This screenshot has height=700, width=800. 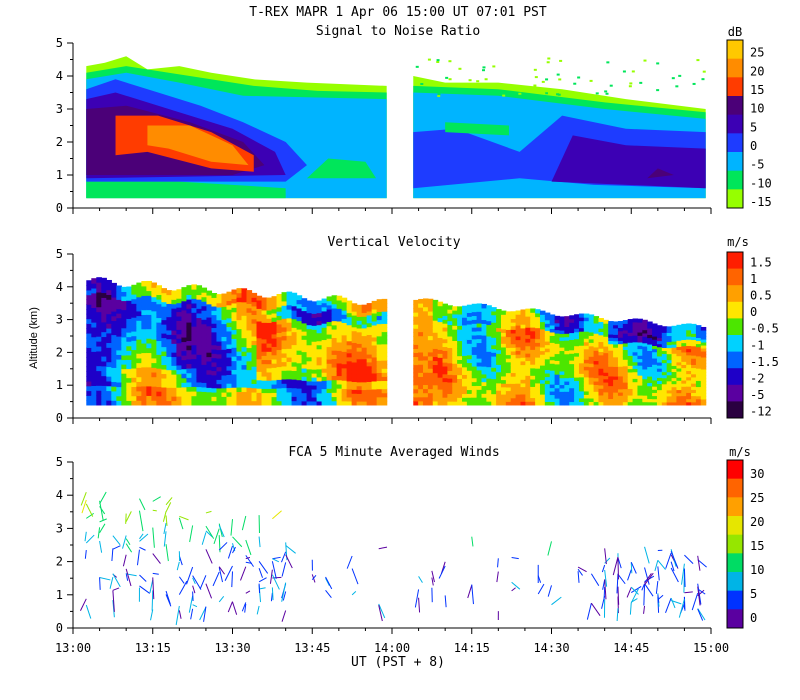 I want to click on colorbar-label: -5, so click(x=757, y=395).